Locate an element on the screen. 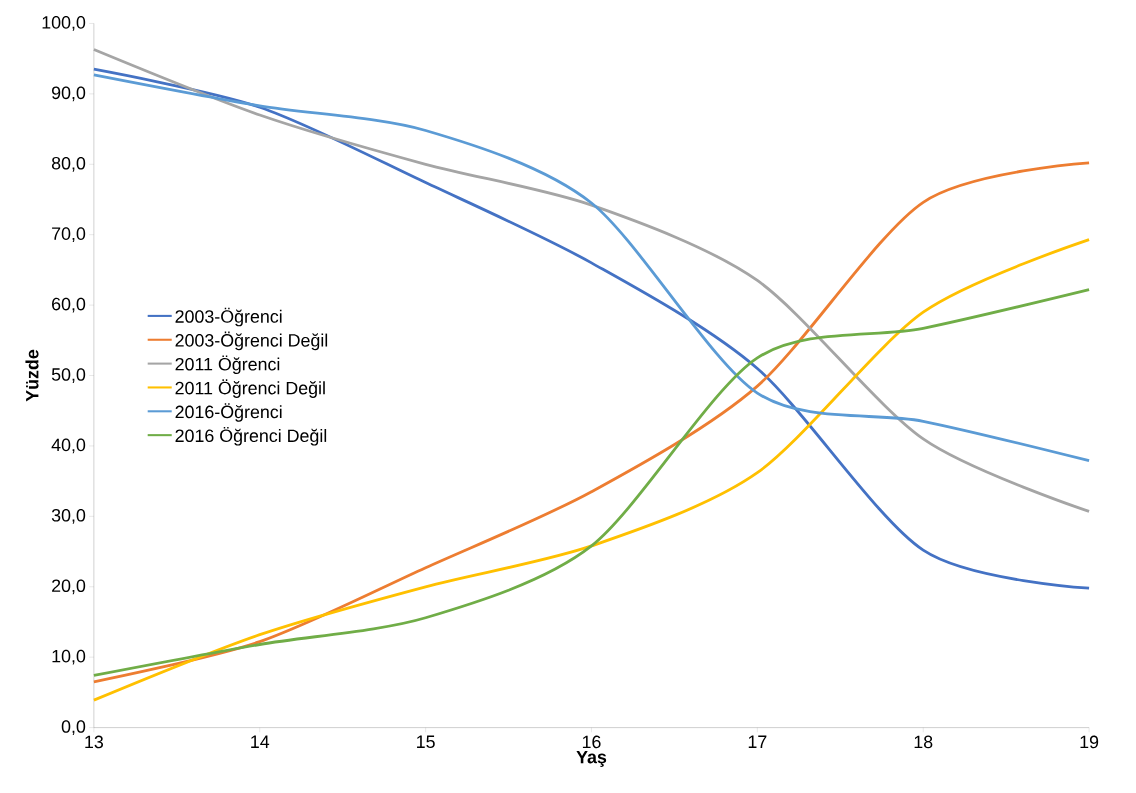 The height and width of the screenshot is (793, 1136). legend-label: 2011 Öğrenci is located at coordinates (227, 364).